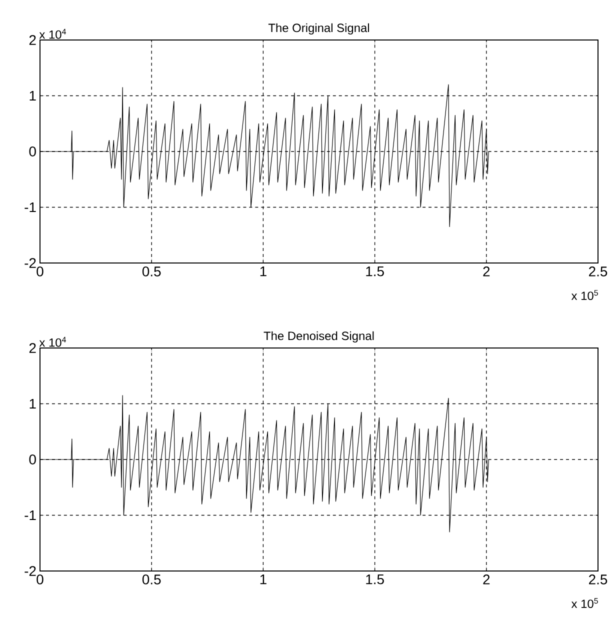  Describe the element at coordinates (319, 28) in the screenshot. I see `chart-title: The Original Signal` at that location.